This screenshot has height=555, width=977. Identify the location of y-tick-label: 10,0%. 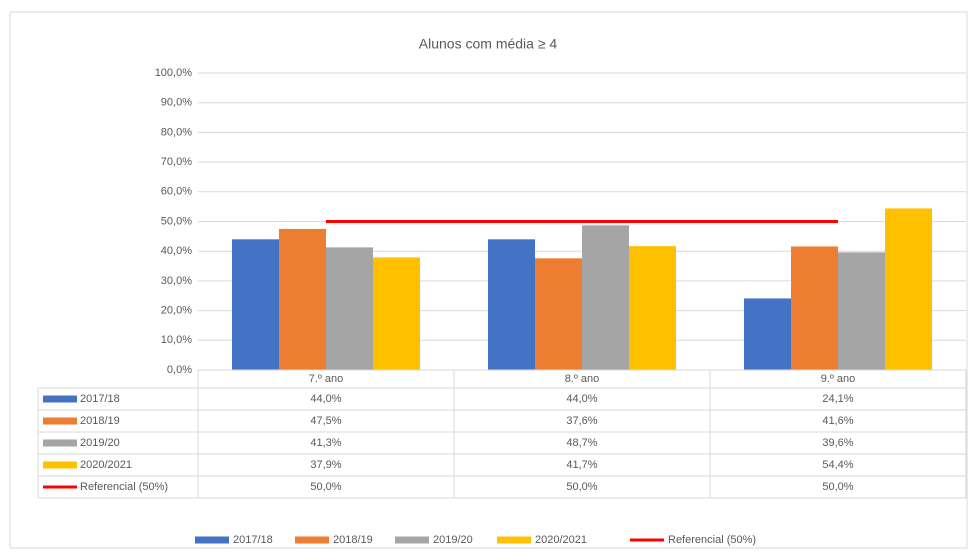
(176, 340).